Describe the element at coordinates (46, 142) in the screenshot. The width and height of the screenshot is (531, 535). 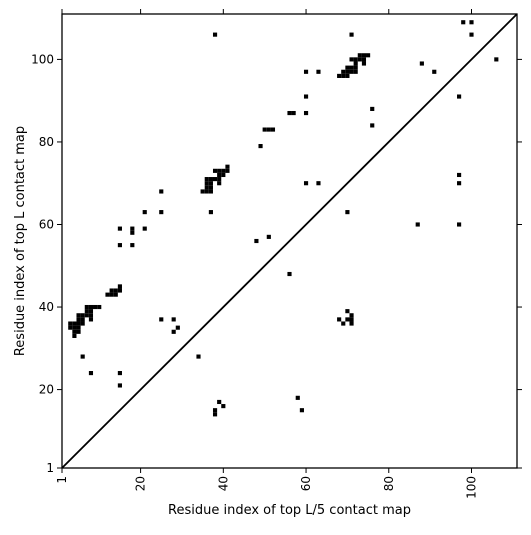
I see `y-tick-label: 80` at that location.